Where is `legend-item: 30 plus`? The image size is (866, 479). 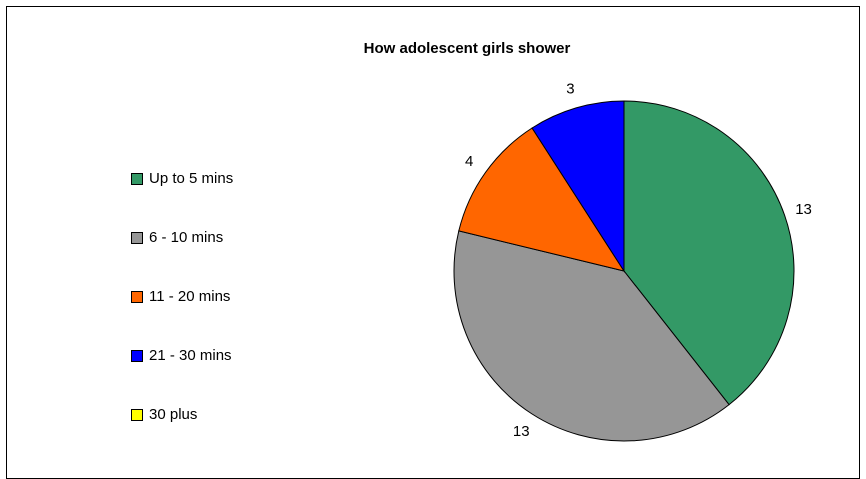 legend-item: 30 plus is located at coordinates (182, 414).